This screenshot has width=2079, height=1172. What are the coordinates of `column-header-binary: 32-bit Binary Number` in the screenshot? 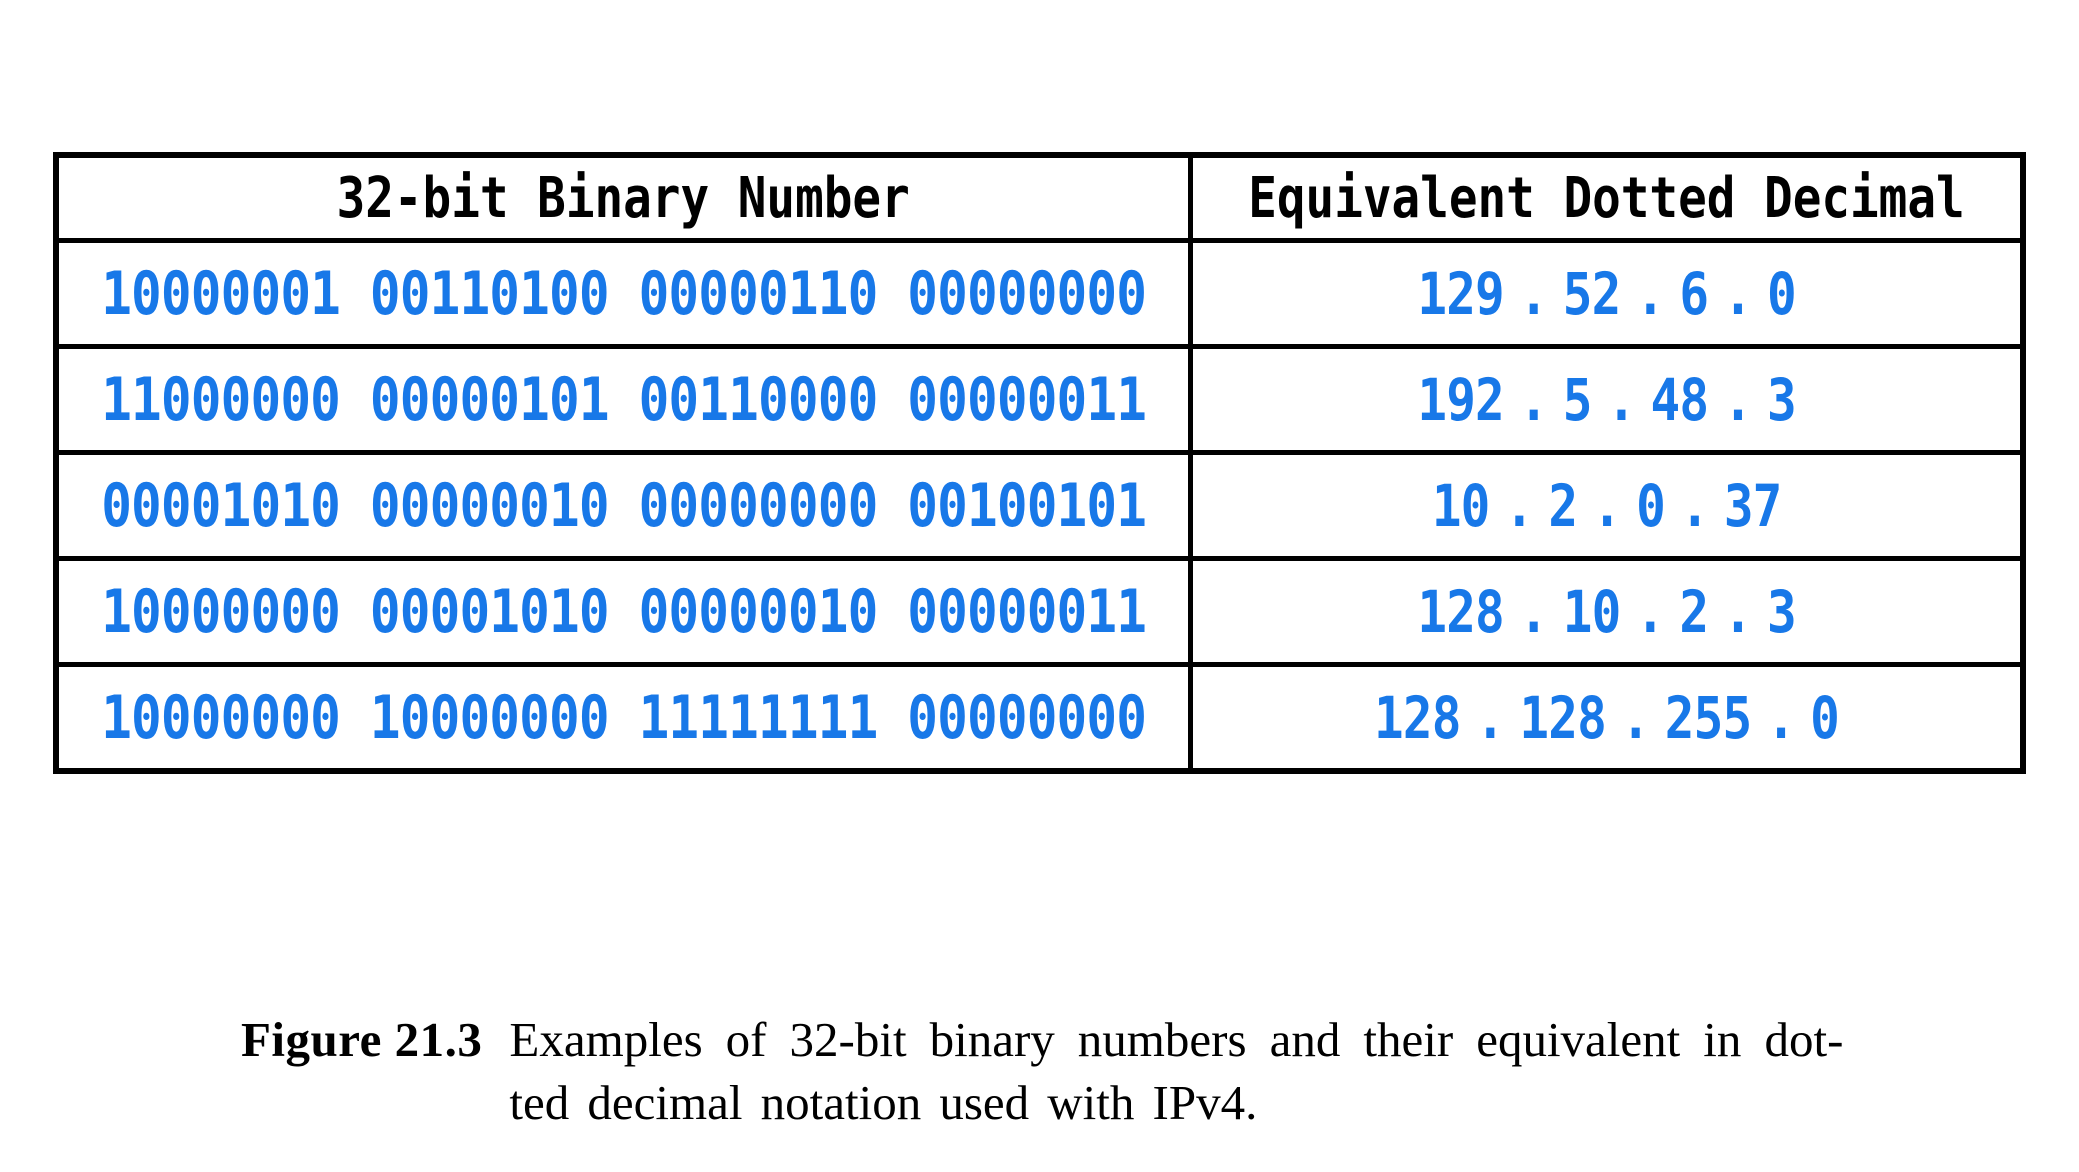 It's located at (626, 198).